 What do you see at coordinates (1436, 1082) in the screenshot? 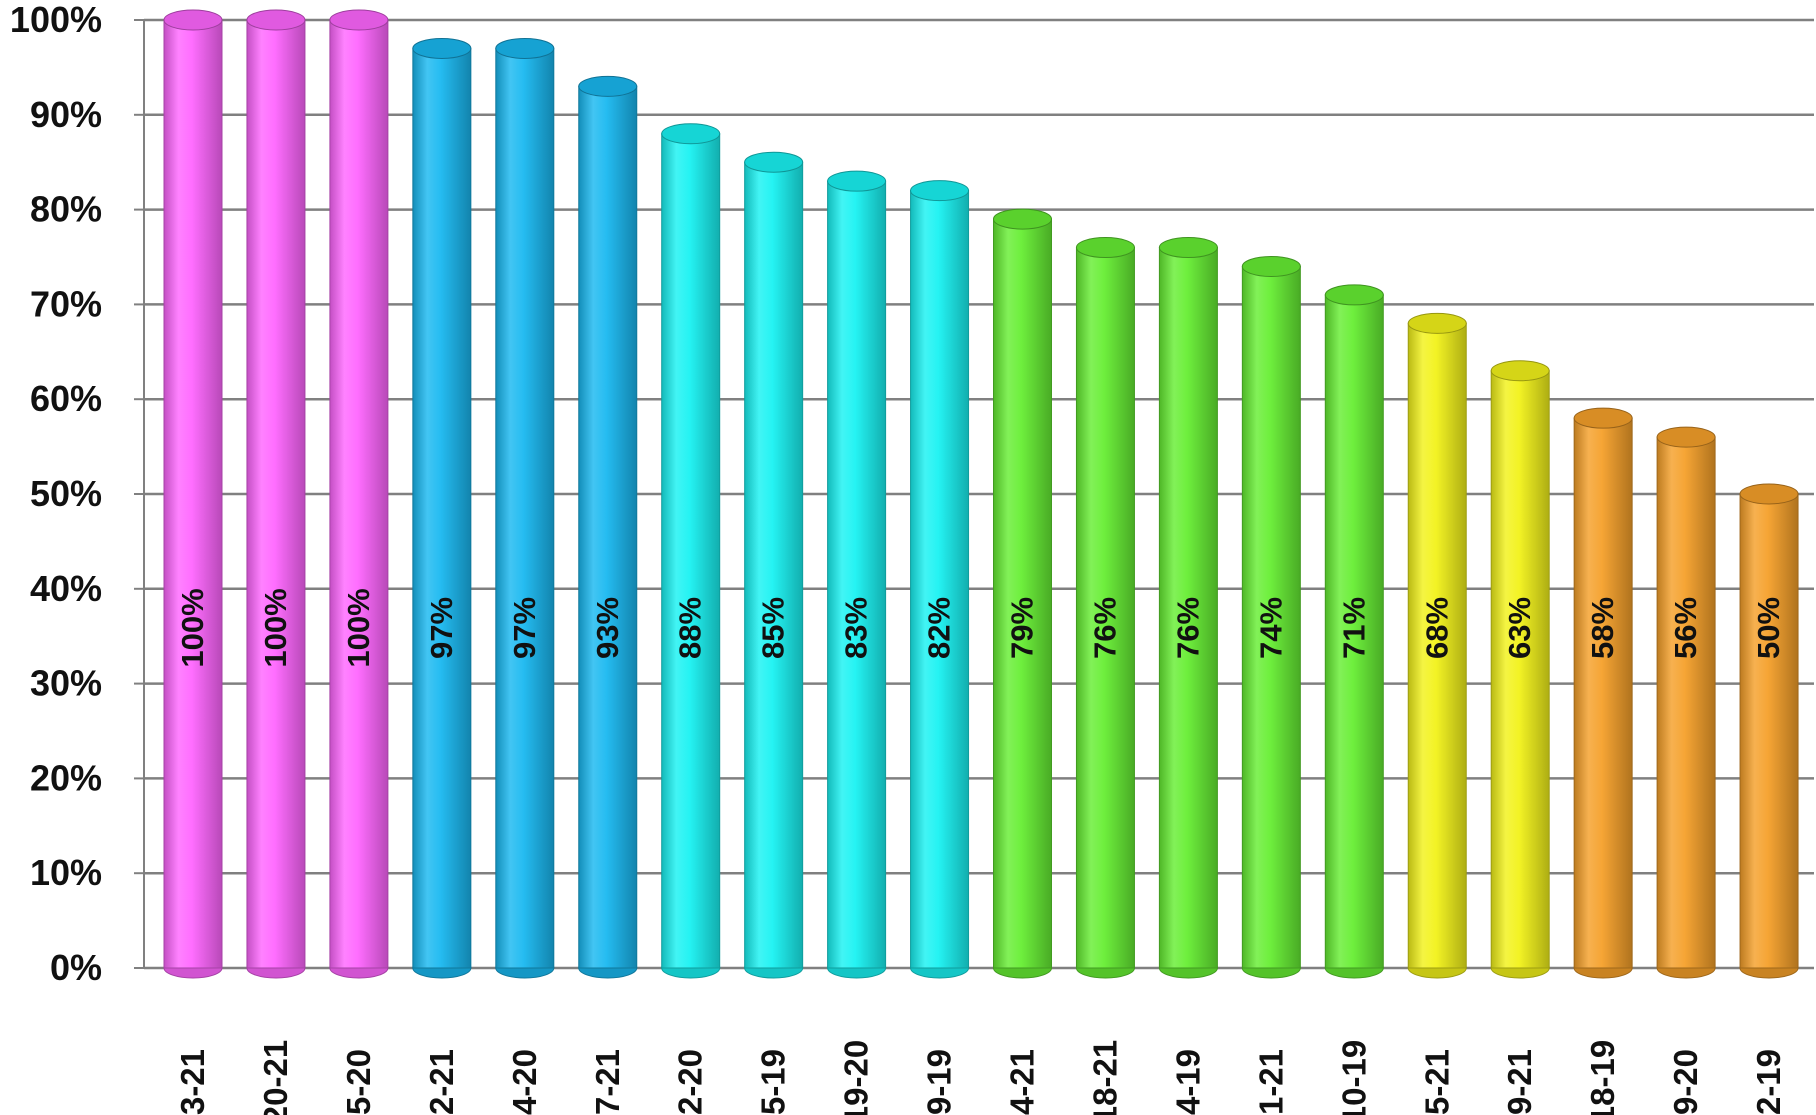
I see `x-tick-label: 5-21` at bounding box center [1436, 1082].